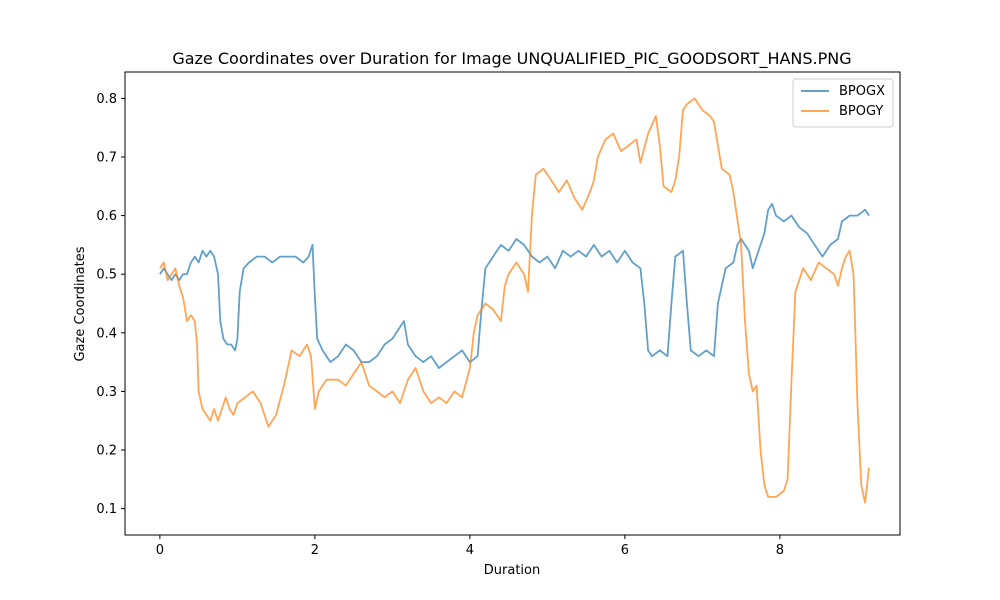 The image size is (1000, 600). I want to click on legend: BPOGX BPOGY, so click(843, 103).